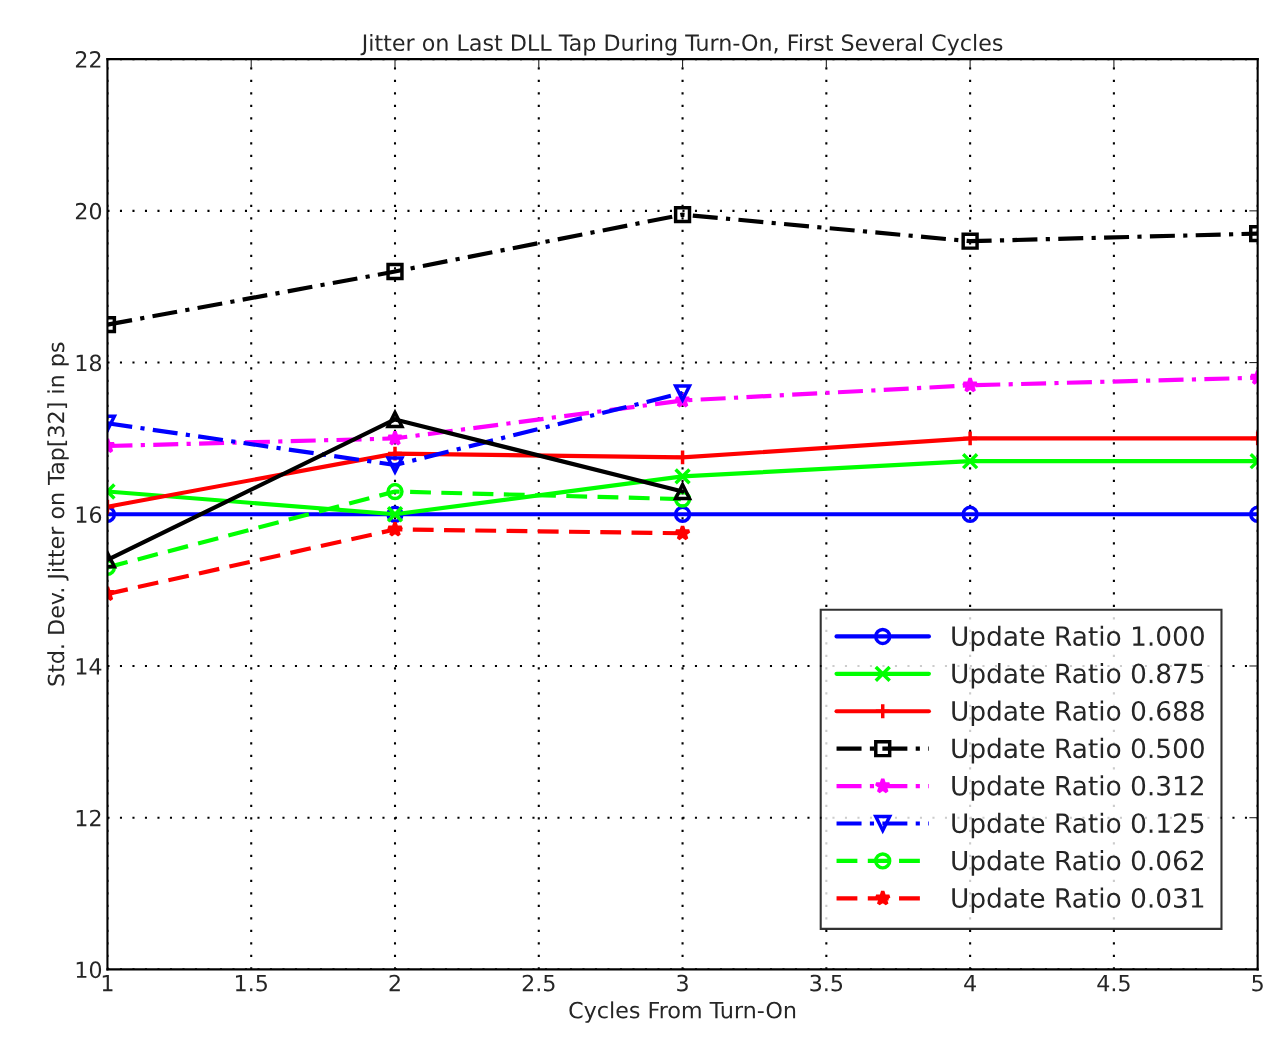  Describe the element at coordinates (251, 983) in the screenshot. I see `x-tick-label: 1.5` at that location.